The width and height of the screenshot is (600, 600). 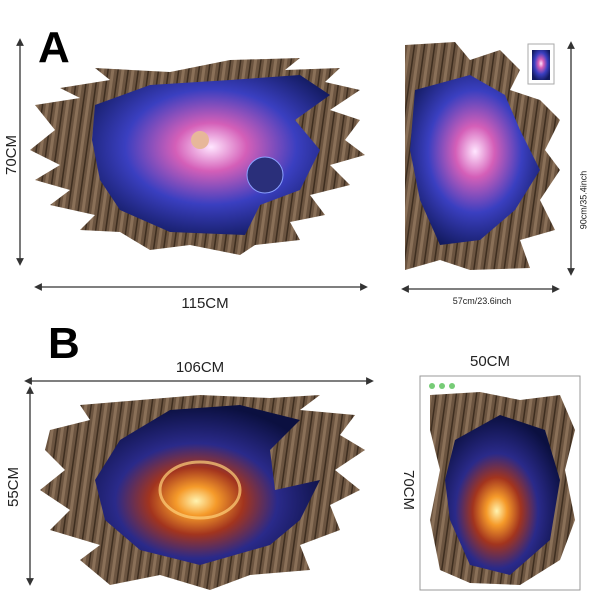 I want to click on section-label: B, so click(x=64, y=343).